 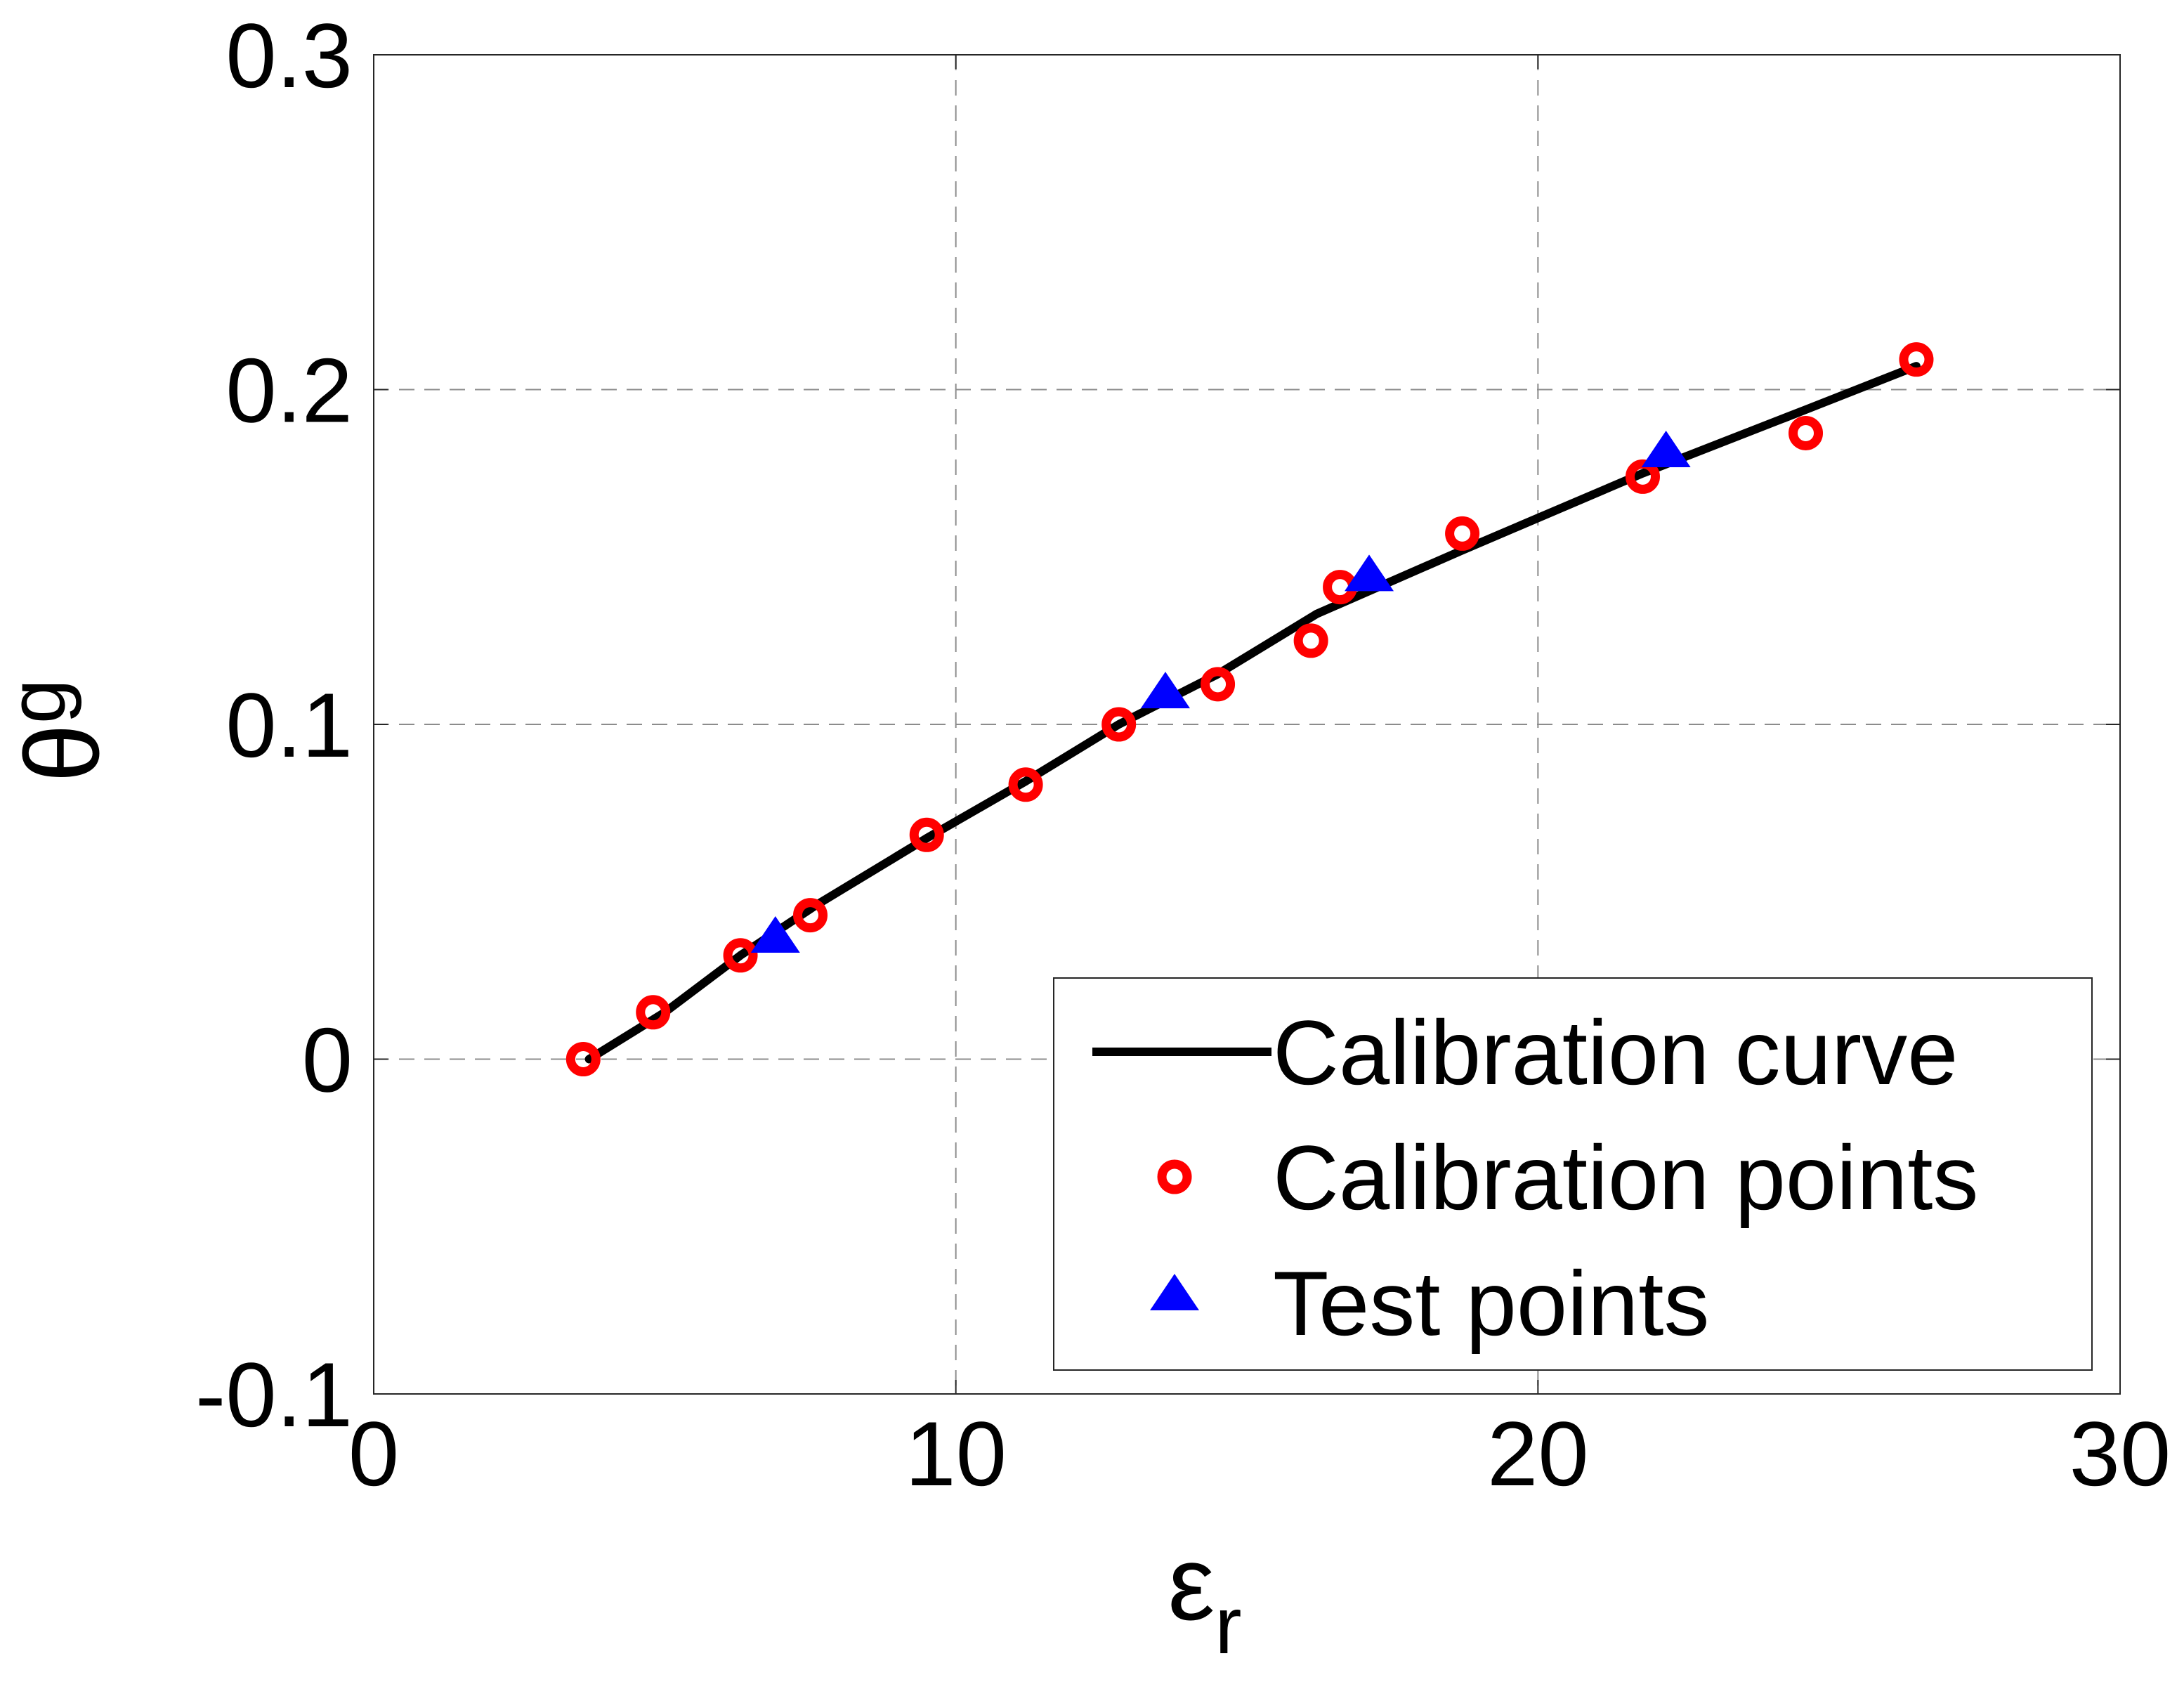 I want to click on x-tick-label: 20, so click(x=1538, y=1454).